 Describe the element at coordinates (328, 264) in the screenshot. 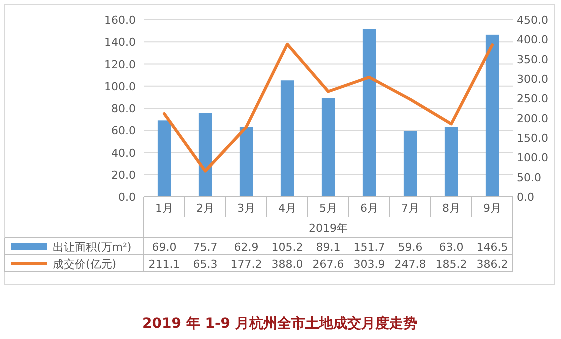

I see `data-label: 267.6` at that location.